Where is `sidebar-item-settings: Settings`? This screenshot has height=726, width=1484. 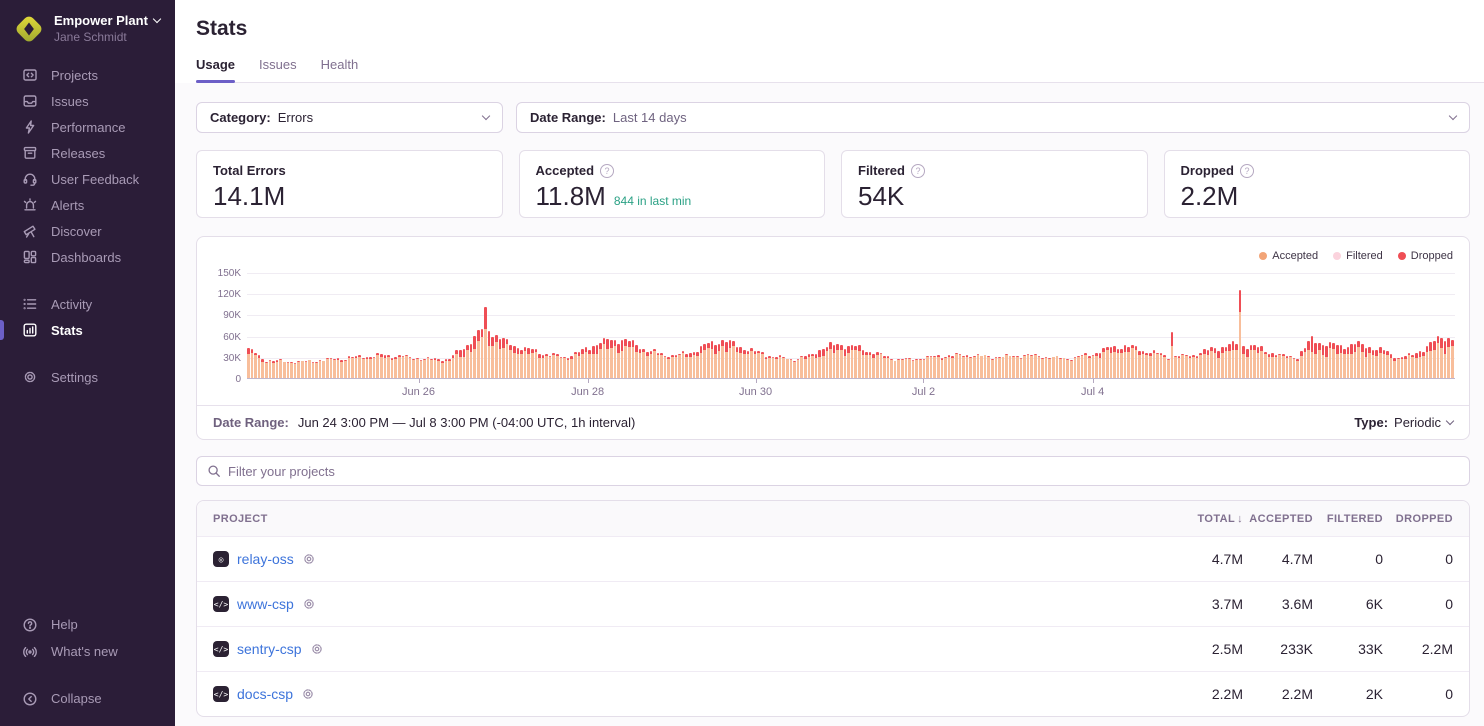
sidebar-item-settings: Settings is located at coordinates (87, 377).